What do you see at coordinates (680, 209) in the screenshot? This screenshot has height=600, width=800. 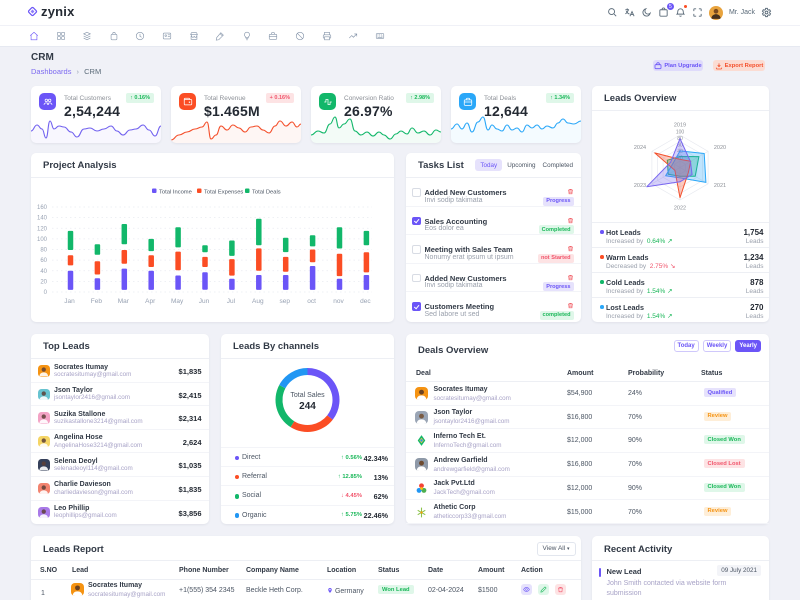 I see `svg-text: 2022` at bounding box center [680, 209].